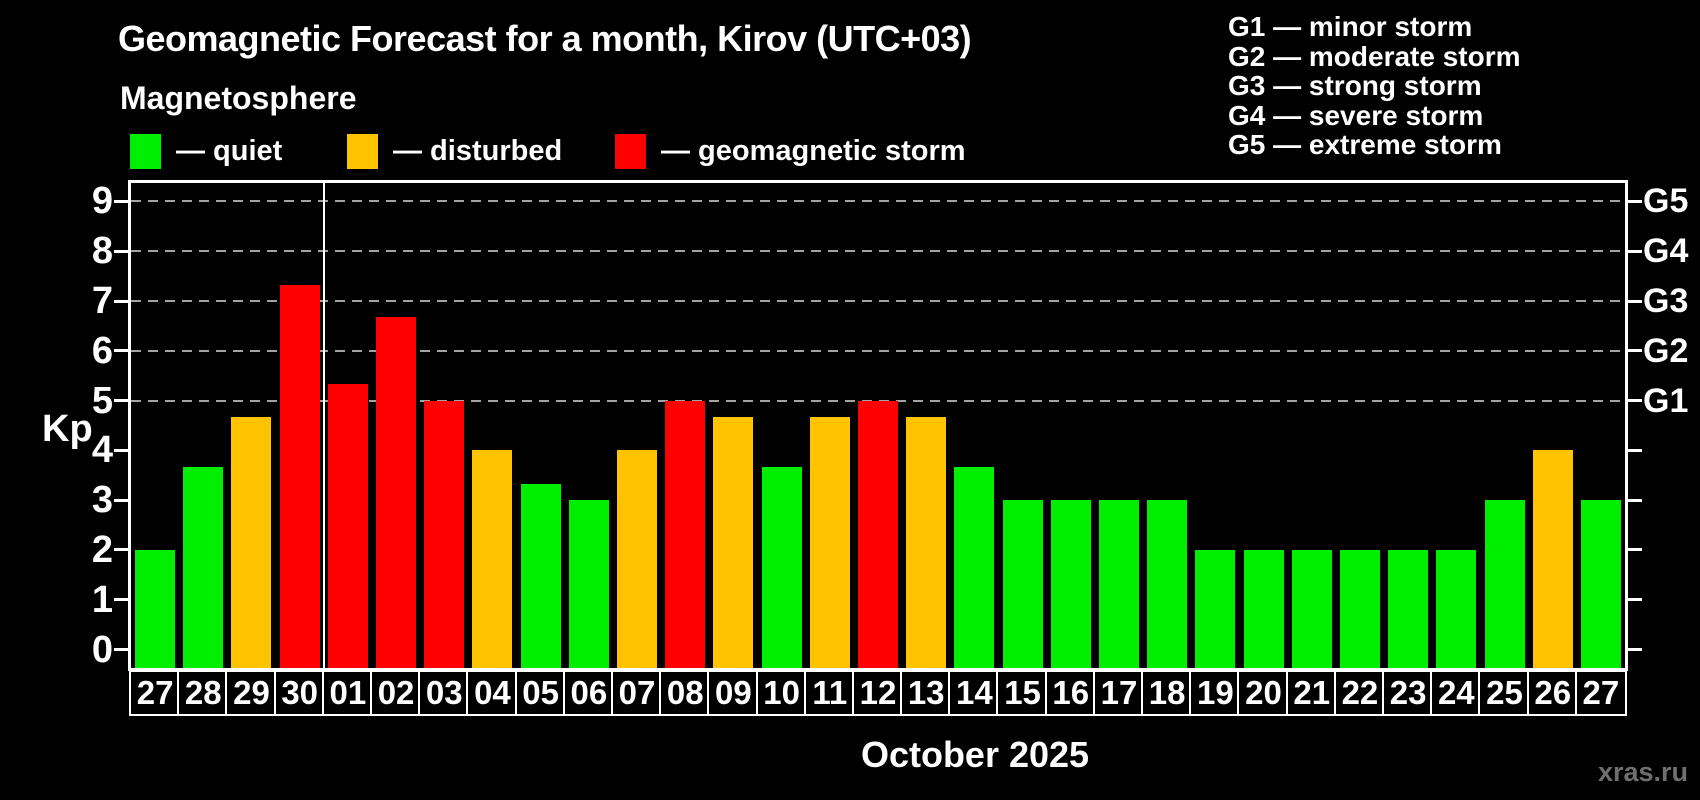 This screenshot has width=1700, height=800. What do you see at coordinates (102, 549) in the screenshot?
I see `y-axis-tick-label: 2` at bounding box center [102, 549].